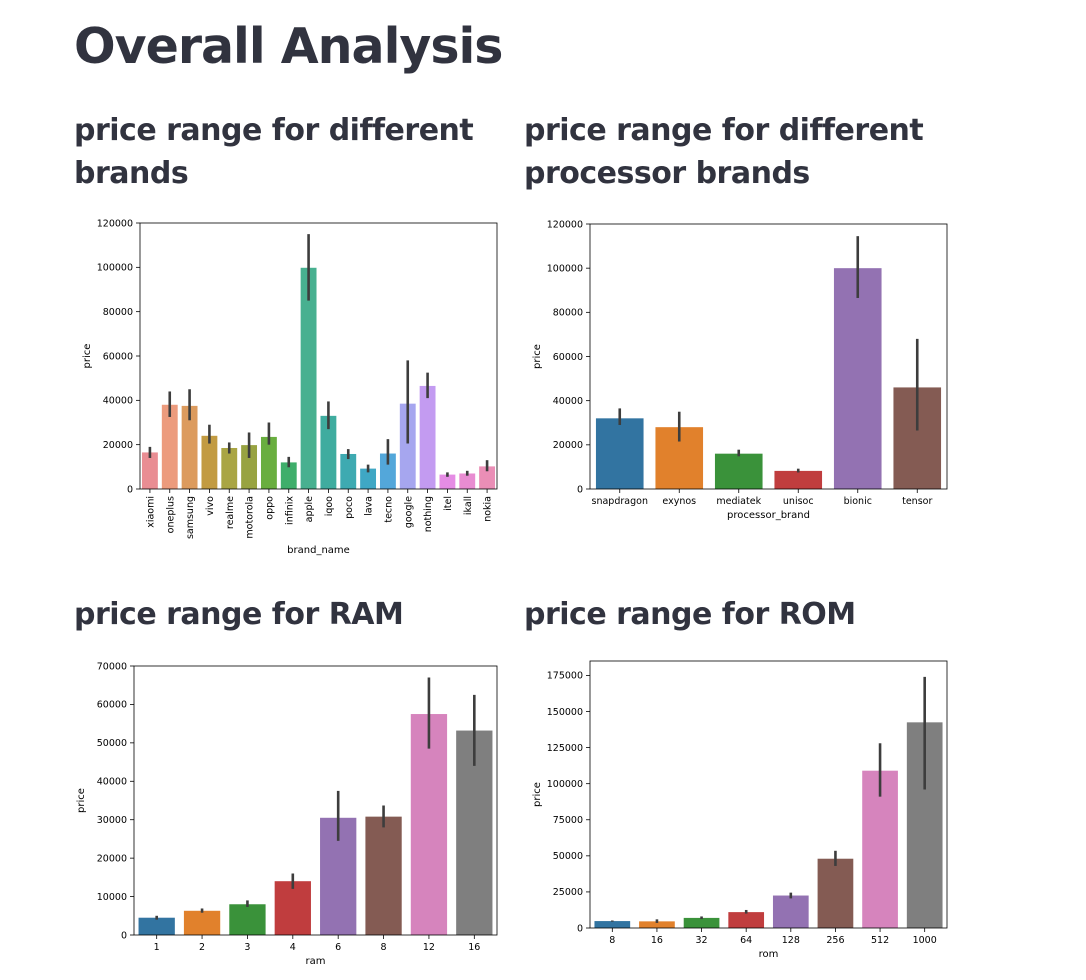 The height and width of the screenshot is (980, 1086). Describe the element at coordinates (835, 940) in the screenshot. I see `rom-xtick-label: 256` at that location.